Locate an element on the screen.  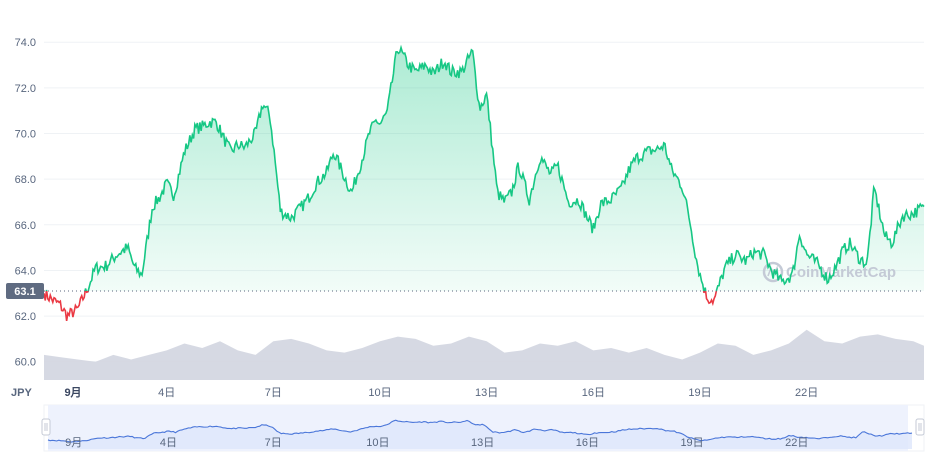
navigator-right-handle is located at coordinates (920, 427).